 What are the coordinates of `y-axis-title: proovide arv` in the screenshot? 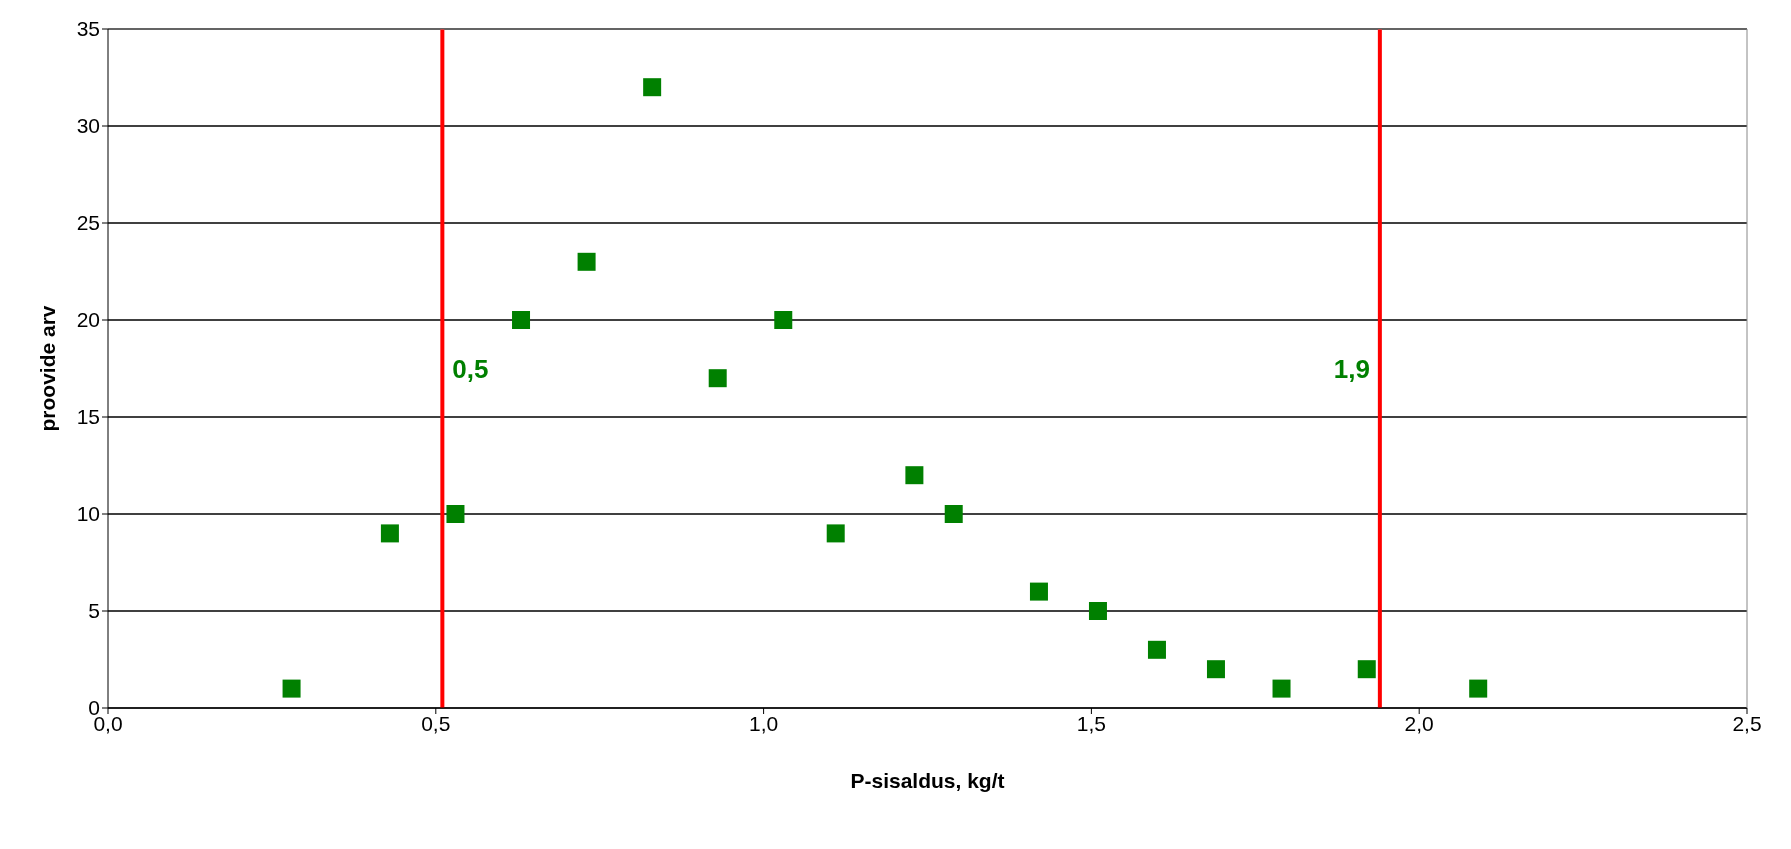 It's located at (48, 368).